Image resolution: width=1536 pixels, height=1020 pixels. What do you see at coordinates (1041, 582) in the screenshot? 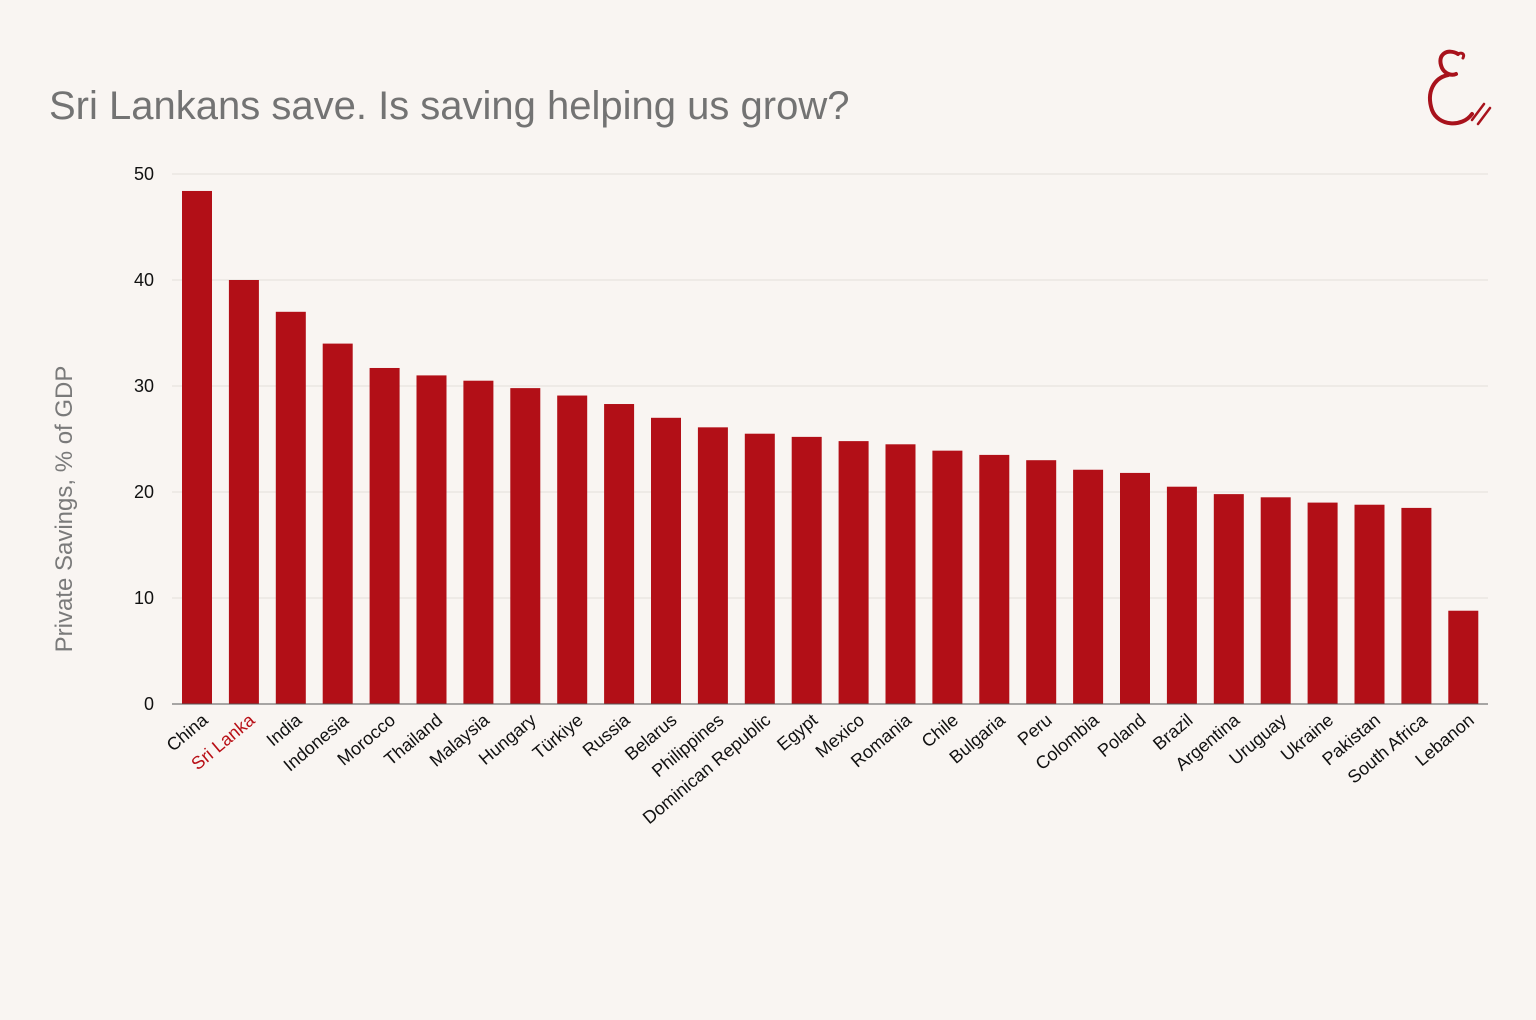
I see `bar-peru` at bounding box center [1041, 582].